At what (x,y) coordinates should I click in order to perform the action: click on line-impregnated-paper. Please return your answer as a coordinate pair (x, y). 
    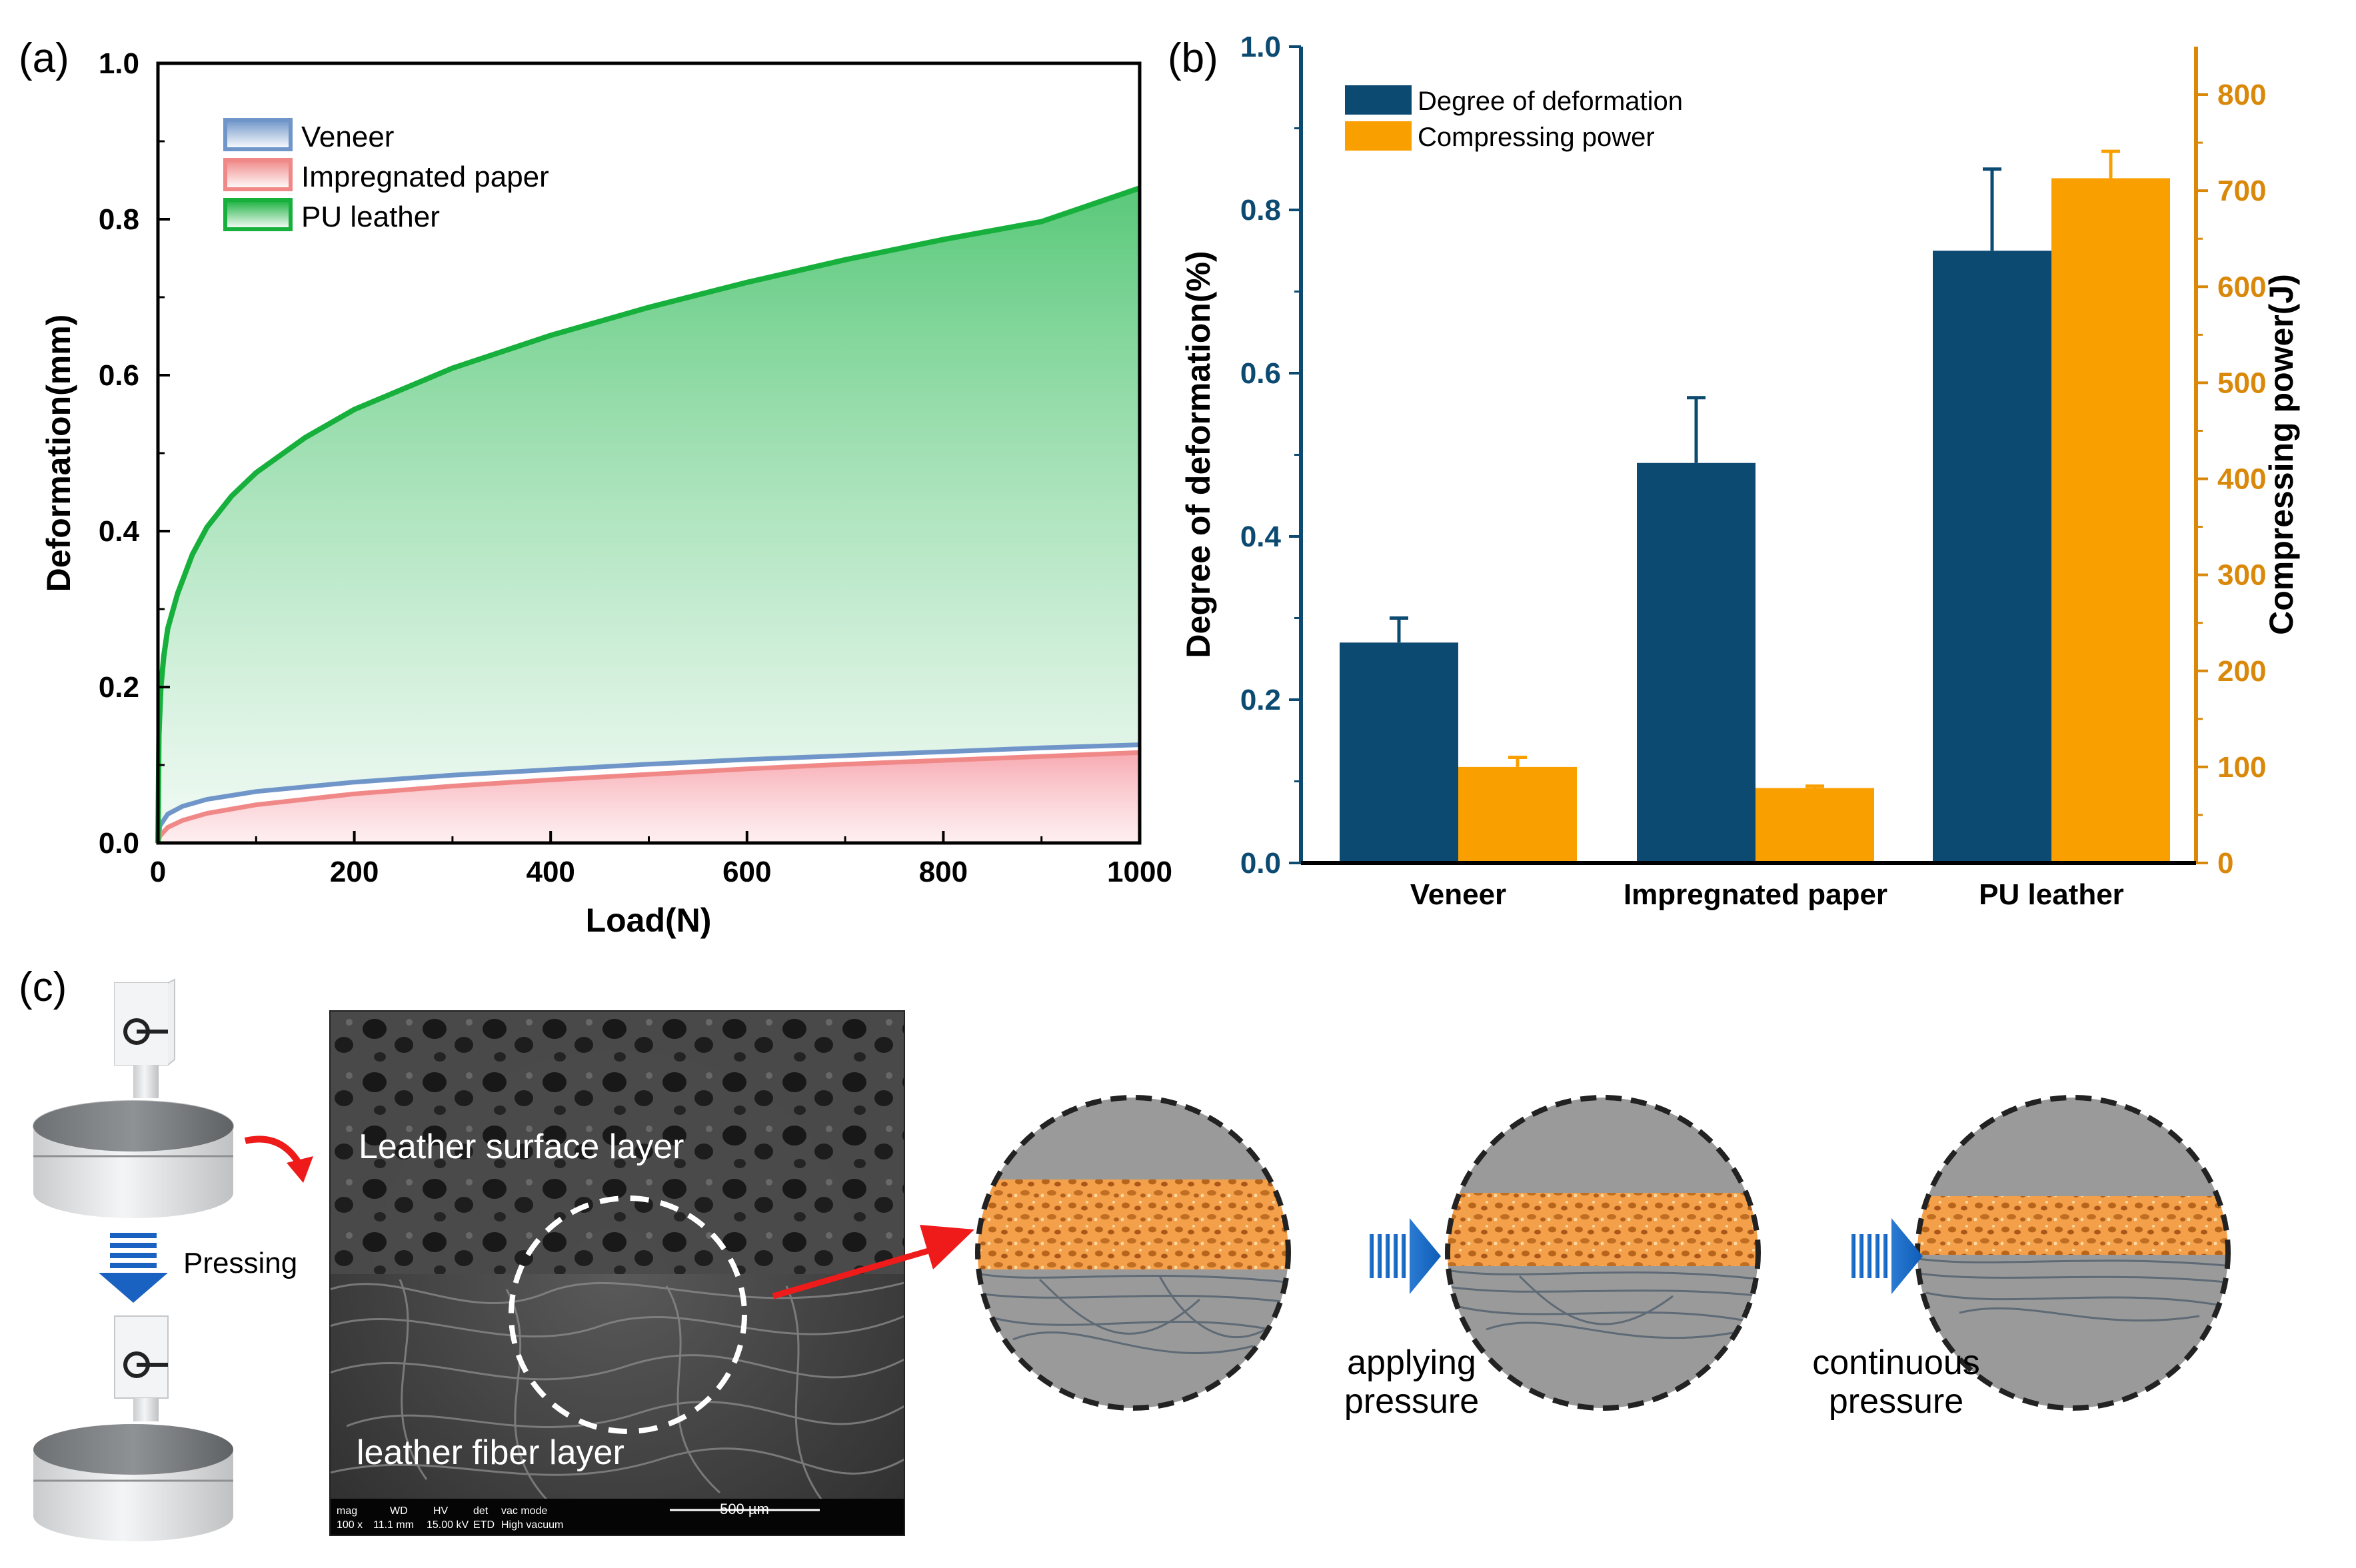
    Looking at the image, I should click on (647, 797).